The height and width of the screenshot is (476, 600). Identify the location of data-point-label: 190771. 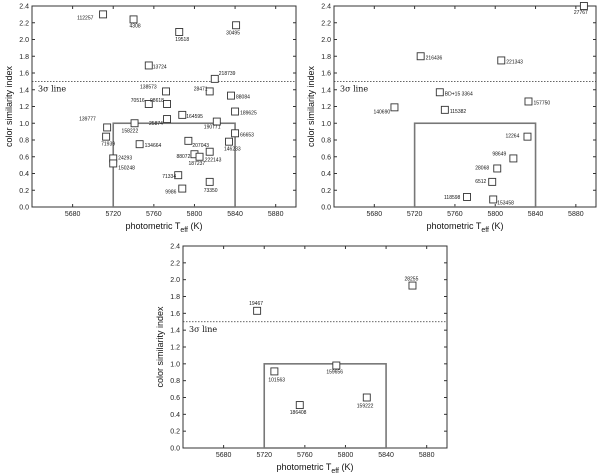
(212, 128).